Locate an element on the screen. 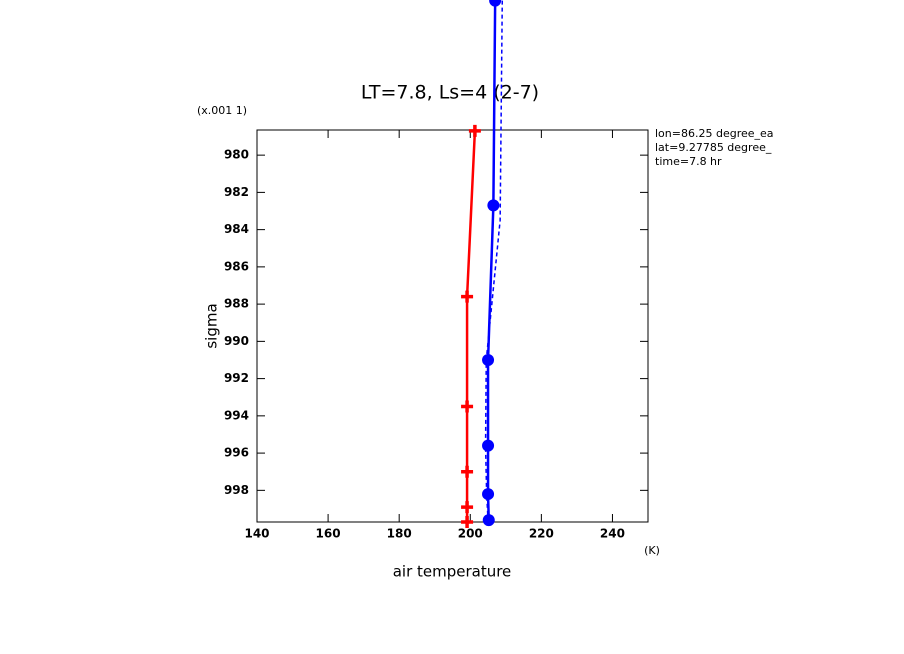  x-unit: (K) is located at coordinates (652, 550).